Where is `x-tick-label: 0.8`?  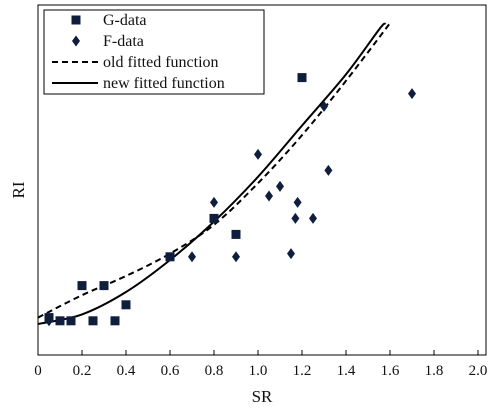 x-tick-label: 0.8 is located at coordinates (214, 371).